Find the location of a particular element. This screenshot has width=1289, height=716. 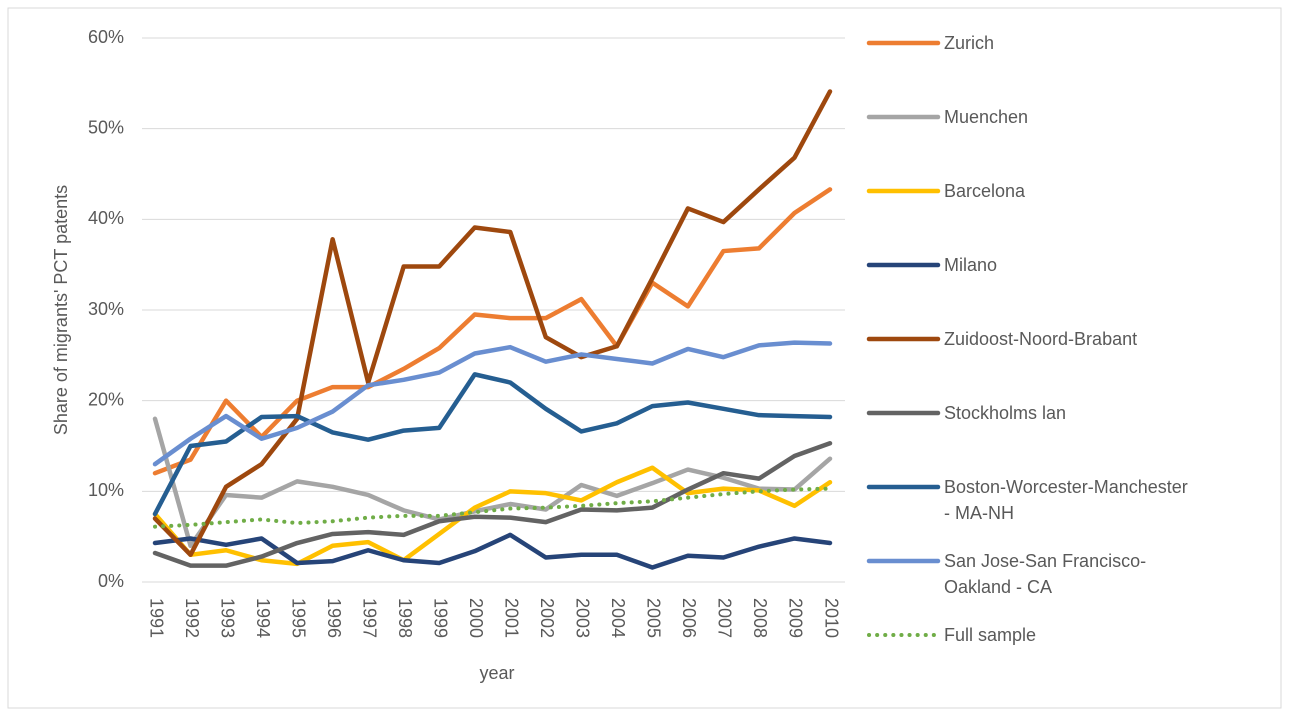

legend-label: Milano is located at coordinates (971, 265).